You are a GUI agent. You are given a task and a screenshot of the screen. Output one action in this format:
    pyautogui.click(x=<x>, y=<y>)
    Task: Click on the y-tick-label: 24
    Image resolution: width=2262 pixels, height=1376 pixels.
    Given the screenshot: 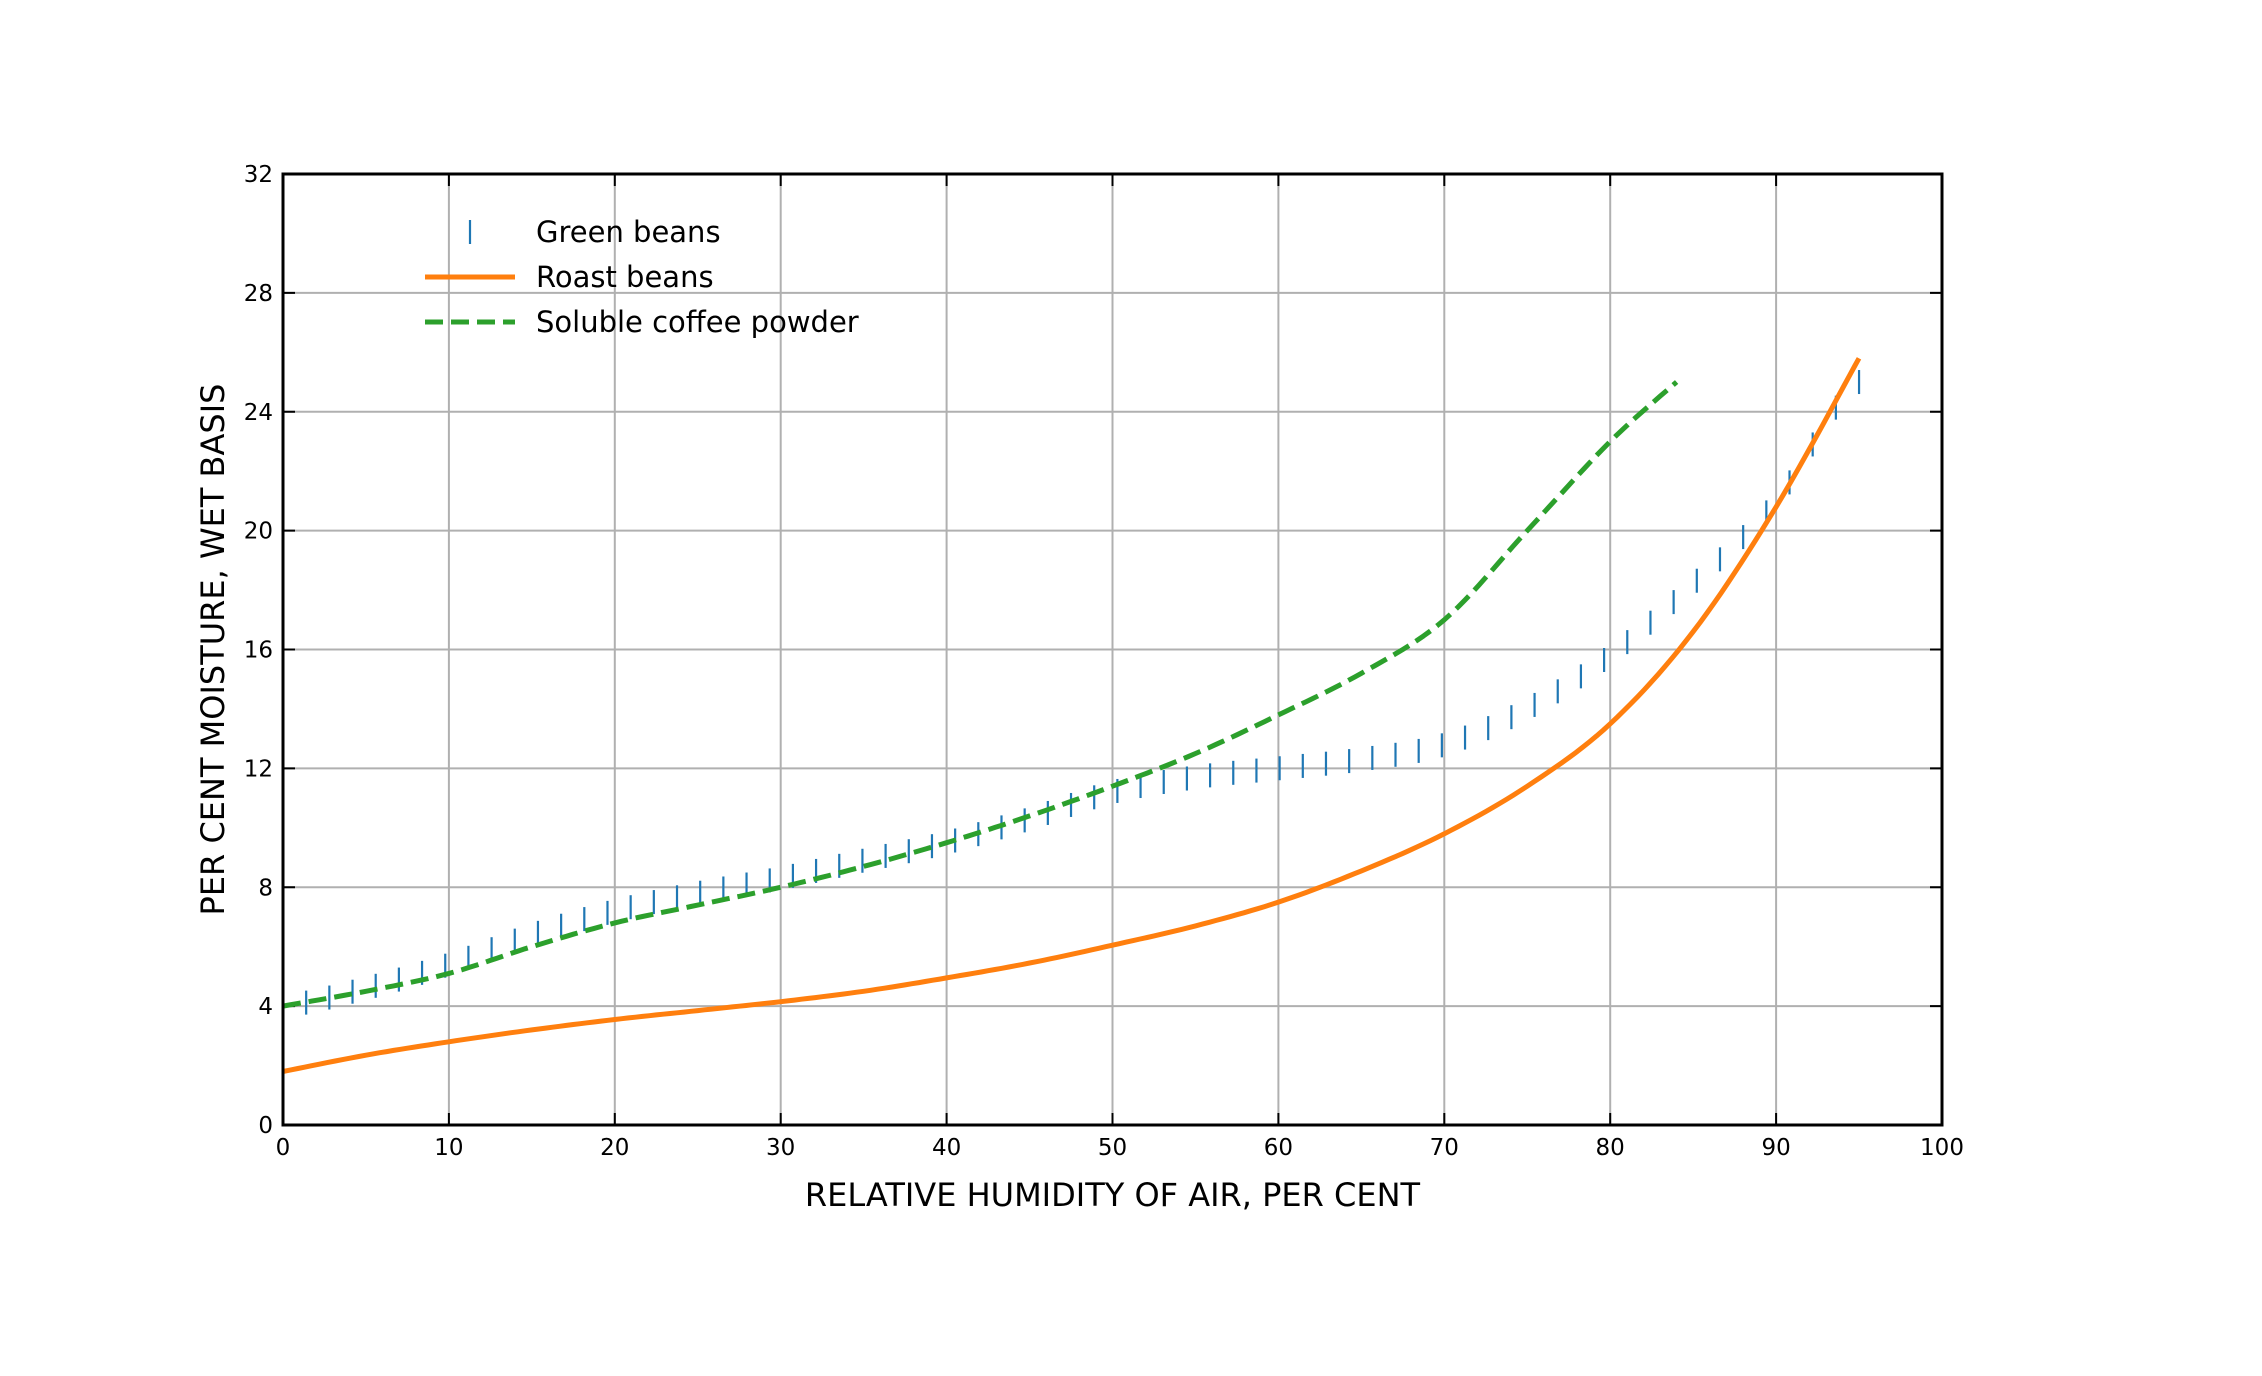 What is the action you would take?
    pyautogui.click(x=258, y=413)
    